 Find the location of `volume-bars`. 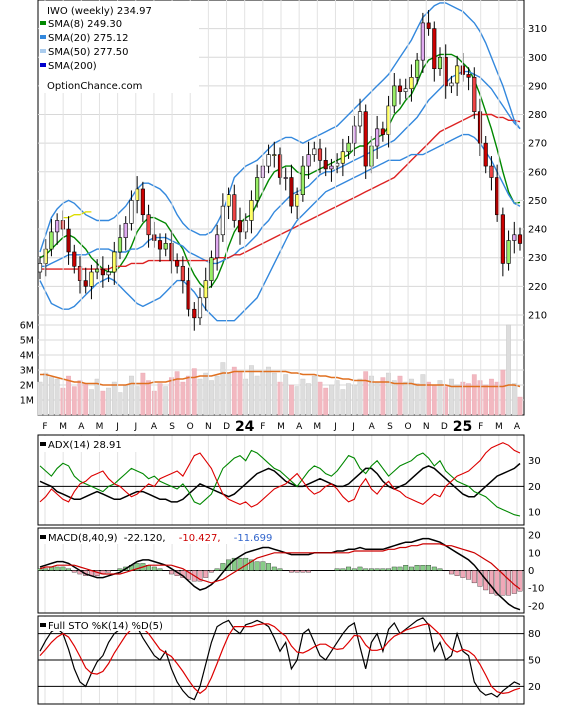

volume-bars is located at coordinates (280, 370).